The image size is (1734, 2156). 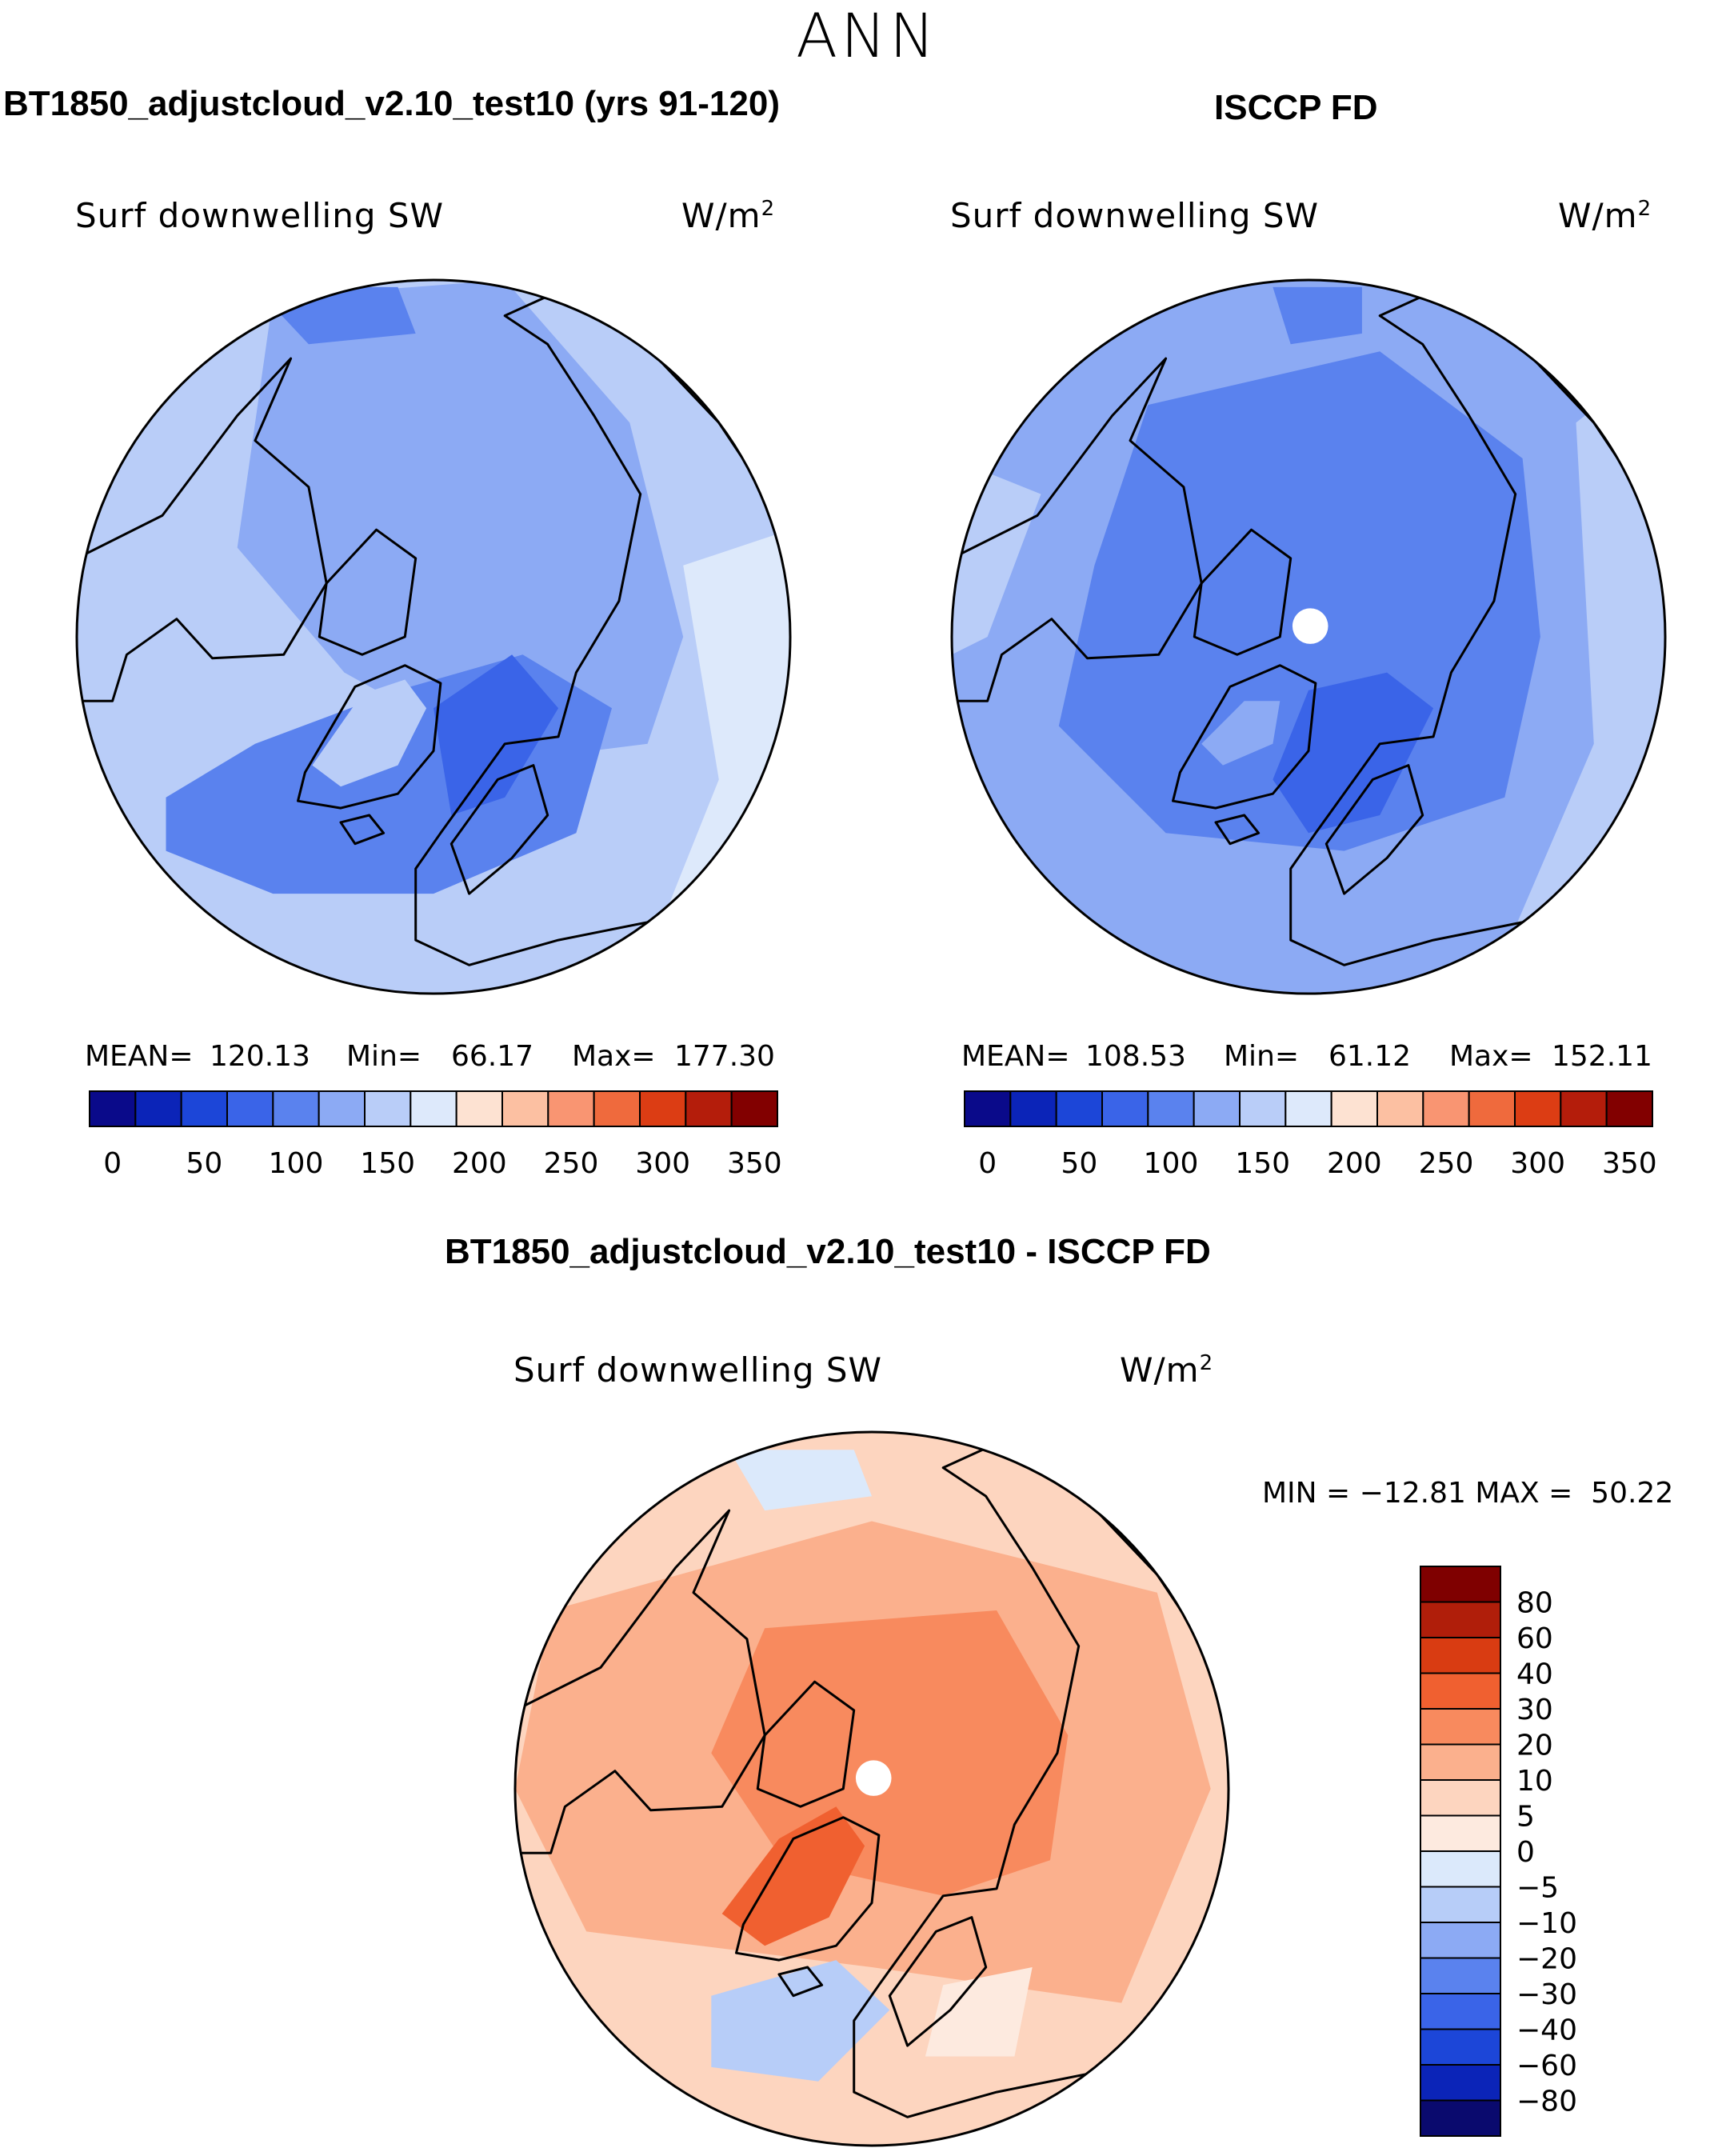 I want to click on colorbar3-tick-label: 20, so click(x=1534, y=1746).